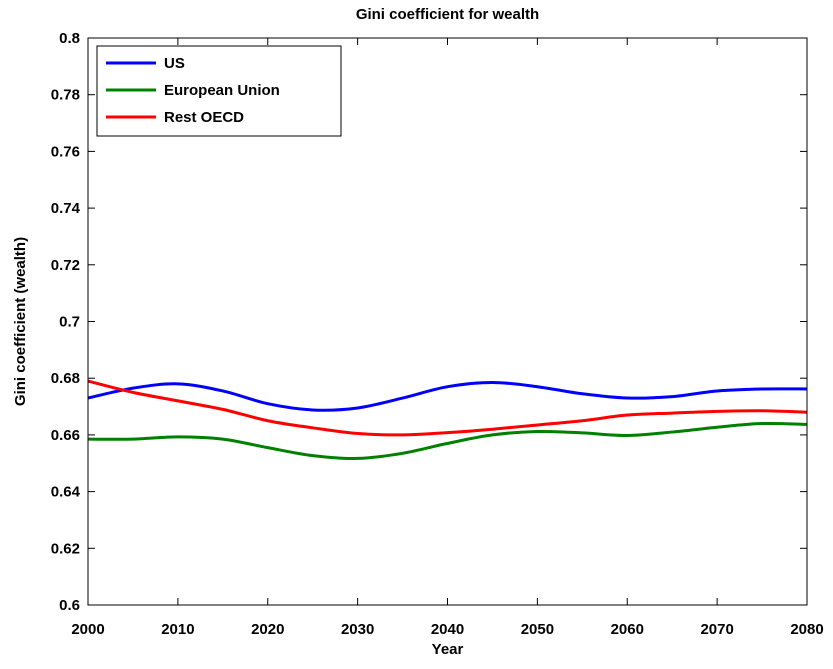 The height and width of the screenshot is (669, 833). I want to click on y-tick-label: 0.68, so click(65, 378).